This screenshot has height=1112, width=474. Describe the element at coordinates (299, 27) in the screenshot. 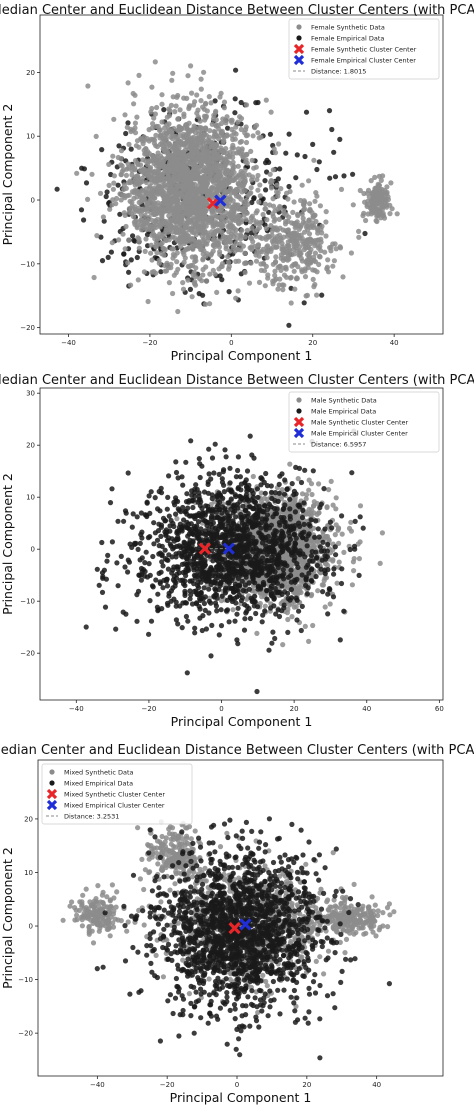

I see `legend-synthetic-swatch` at that location.